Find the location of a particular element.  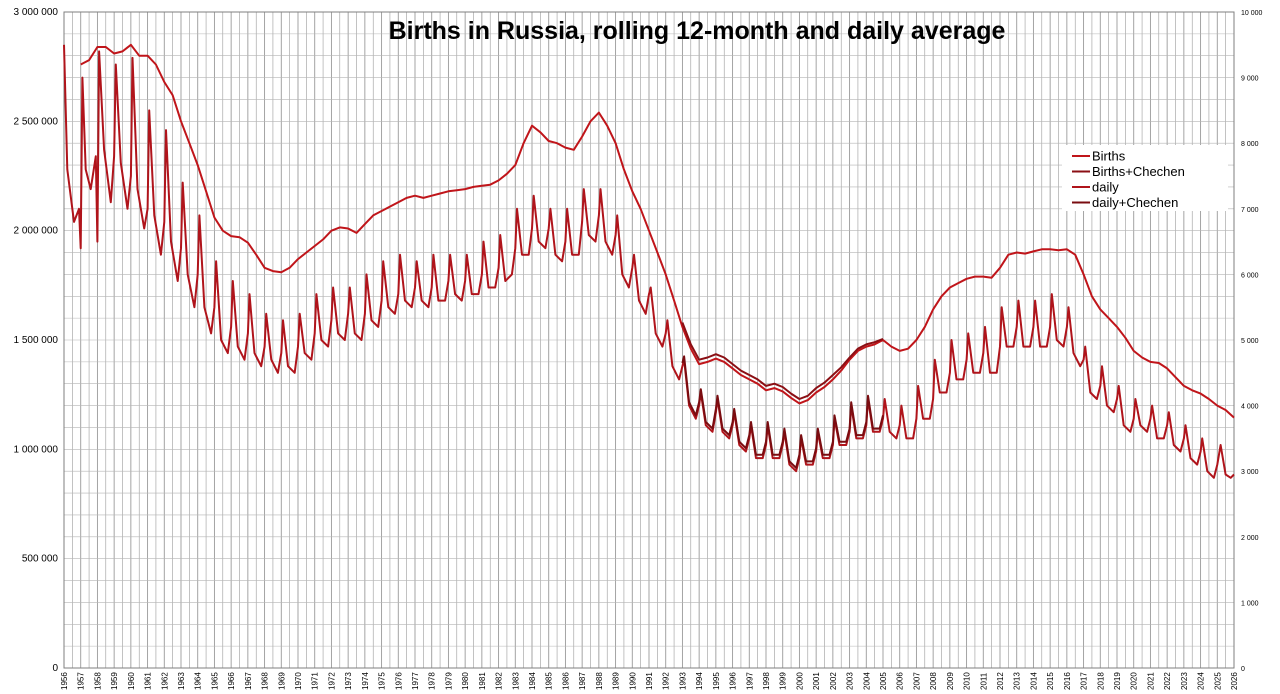

x-tick-label: 1981 is located at coordinates (482, 681).